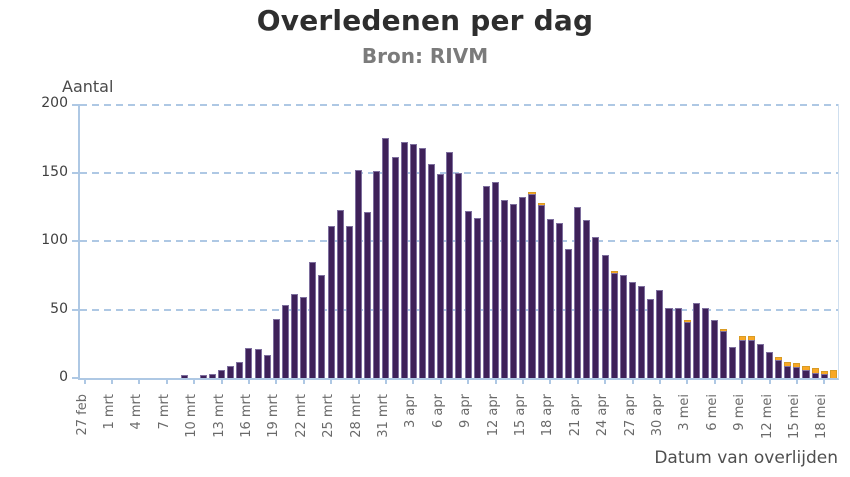  What do you see at coordinates (267, 366) in the screenshot?
I see `bar-18-mrt` at bounding box center [267, 366].